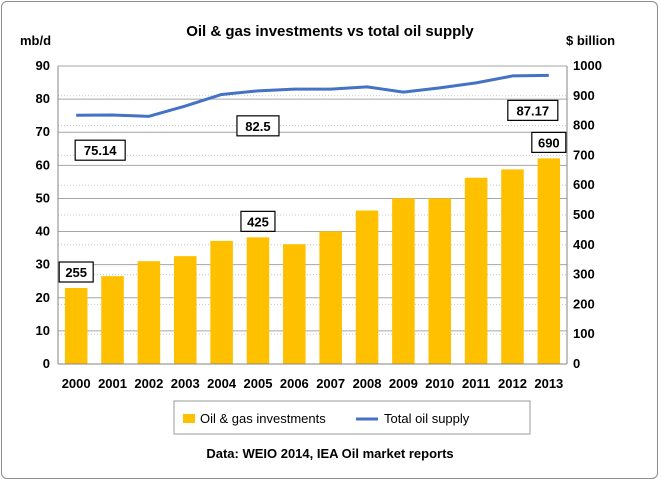  Describe the element at coordinates (112, 383) in the screenshot. I see `x-tick-label: 2001` at that location.